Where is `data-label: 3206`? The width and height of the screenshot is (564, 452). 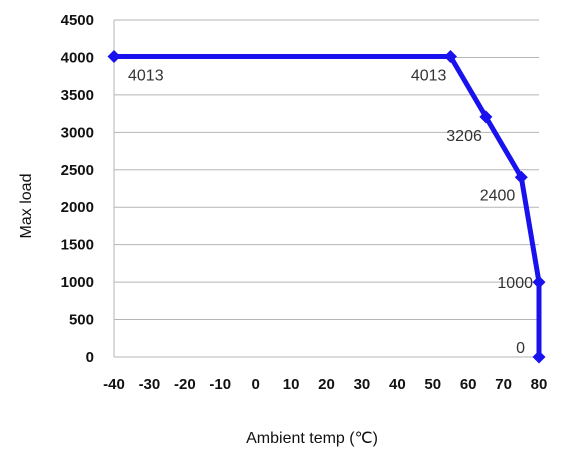
data-label: 3206 is located at coordinates (464, 136).